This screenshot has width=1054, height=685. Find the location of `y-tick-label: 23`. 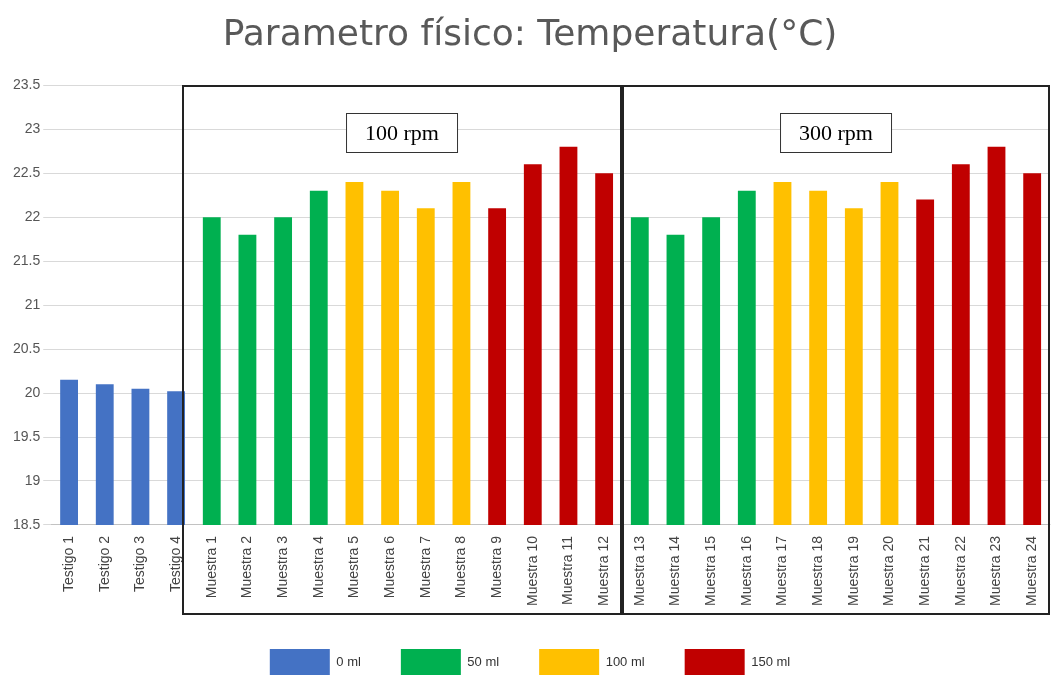

y-tick-label: 23 is located at coordinates (32, 128).